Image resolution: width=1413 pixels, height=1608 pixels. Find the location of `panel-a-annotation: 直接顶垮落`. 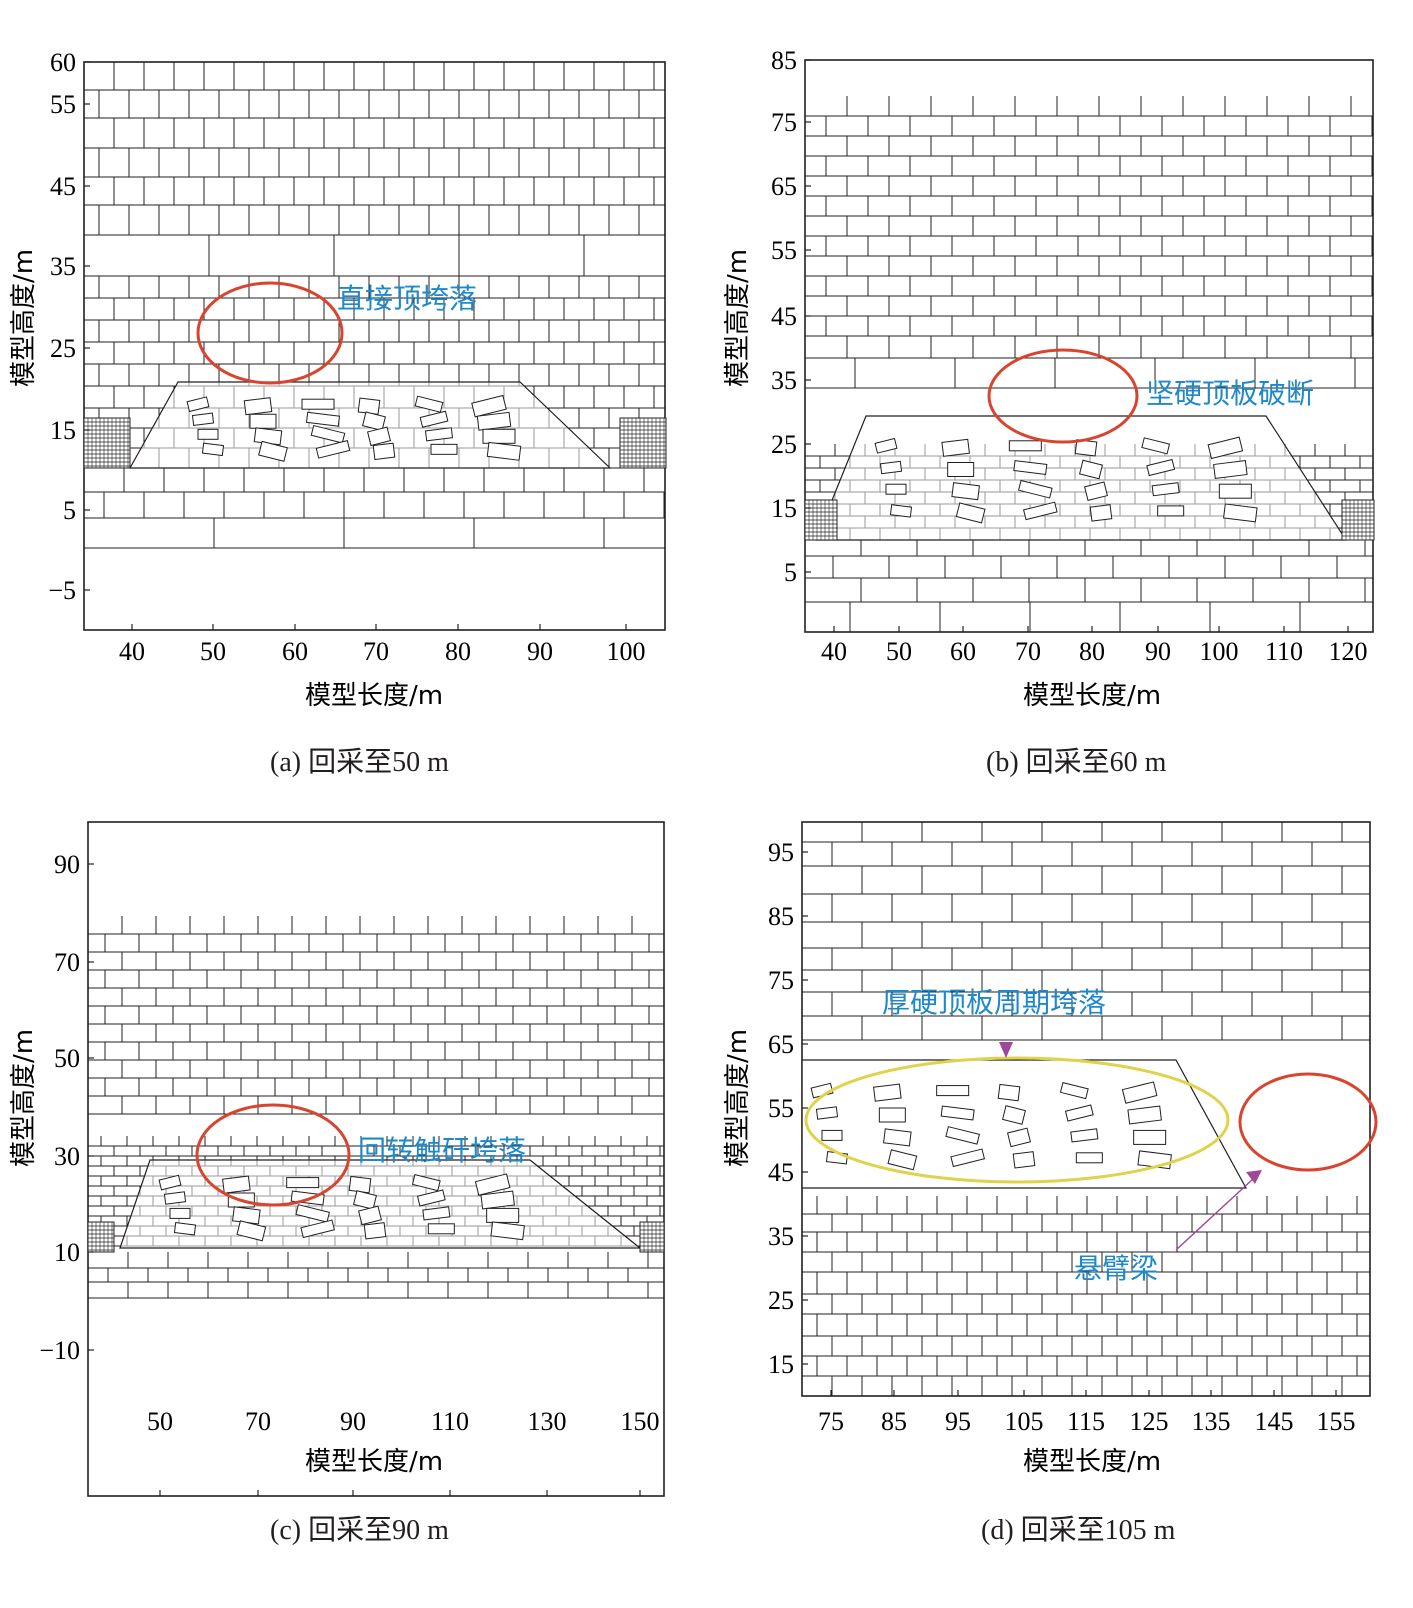

panel-a-annotation: 直接顶垮落 is located at coordinates (407, 298).